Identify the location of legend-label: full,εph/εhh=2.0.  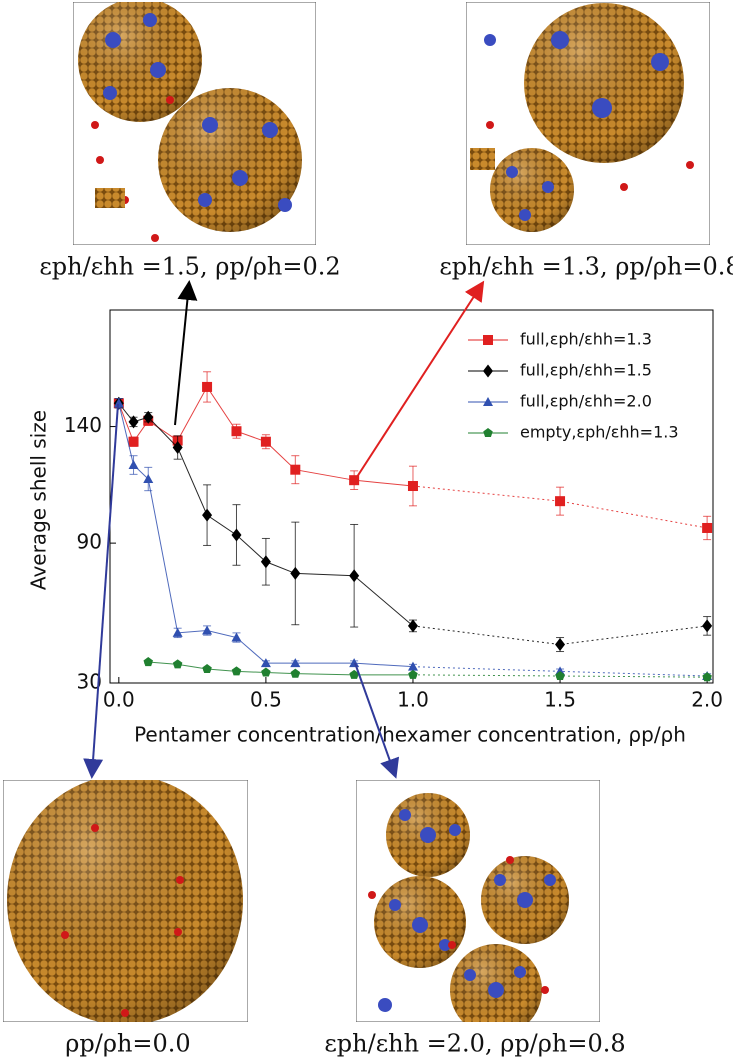
(586, 401).